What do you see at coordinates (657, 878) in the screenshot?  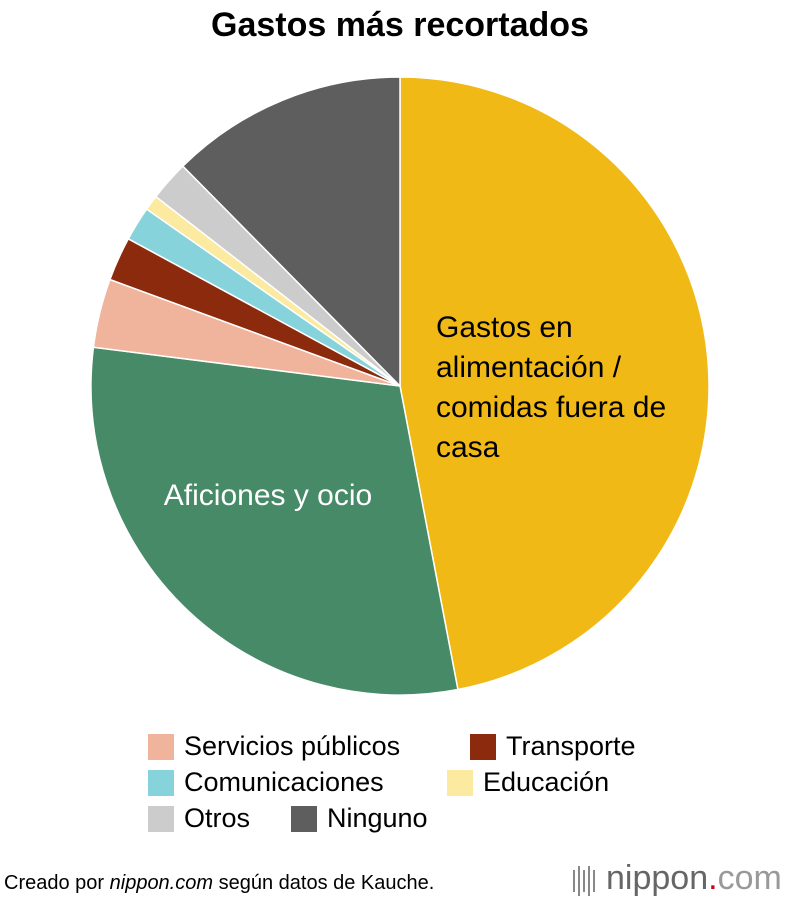 I see `logo-name: nippon` at bounding box center [657, 878].